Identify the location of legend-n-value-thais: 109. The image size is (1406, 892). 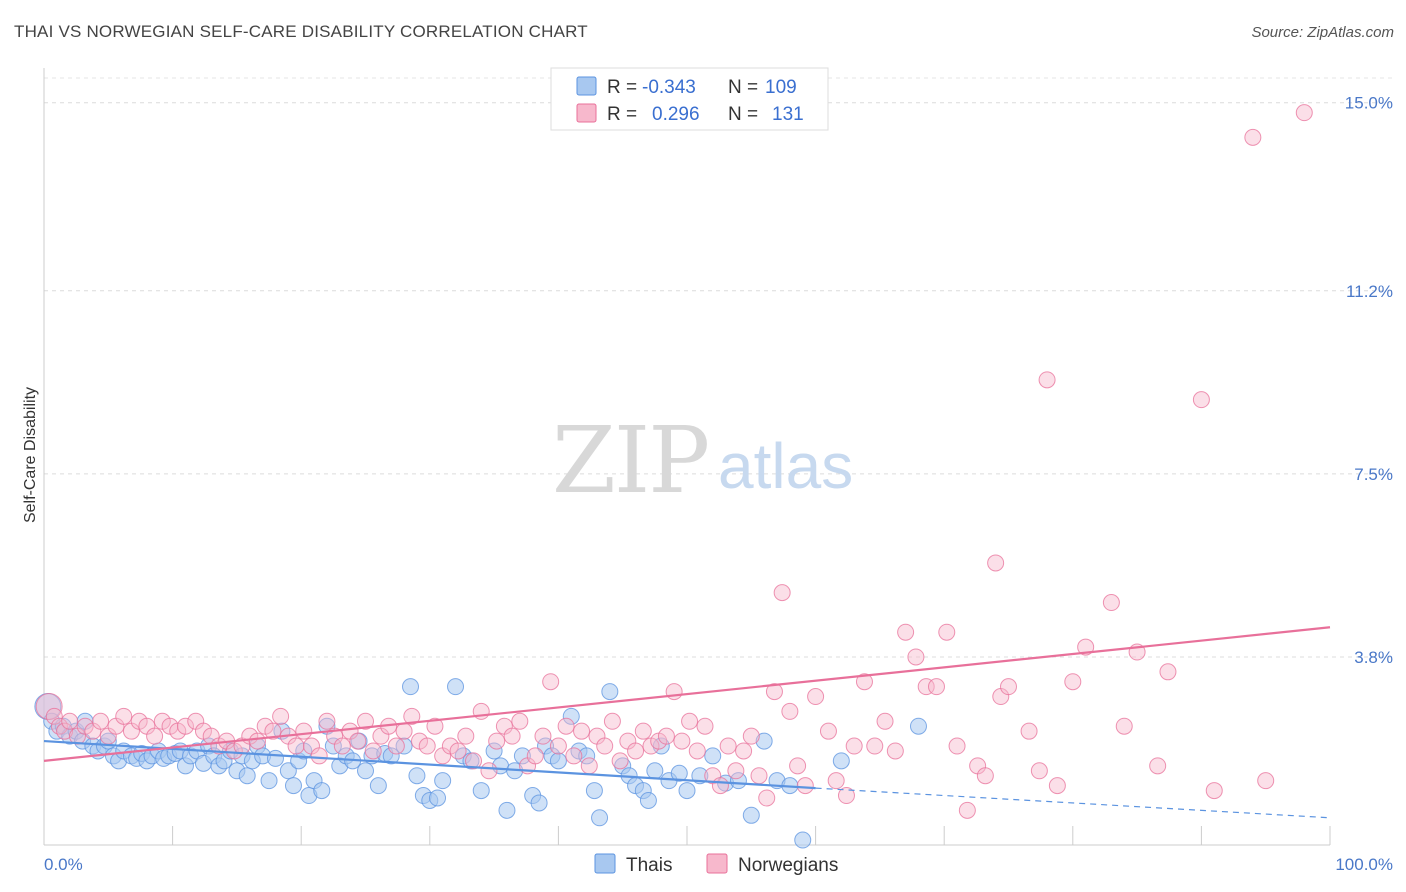
(781, 87).